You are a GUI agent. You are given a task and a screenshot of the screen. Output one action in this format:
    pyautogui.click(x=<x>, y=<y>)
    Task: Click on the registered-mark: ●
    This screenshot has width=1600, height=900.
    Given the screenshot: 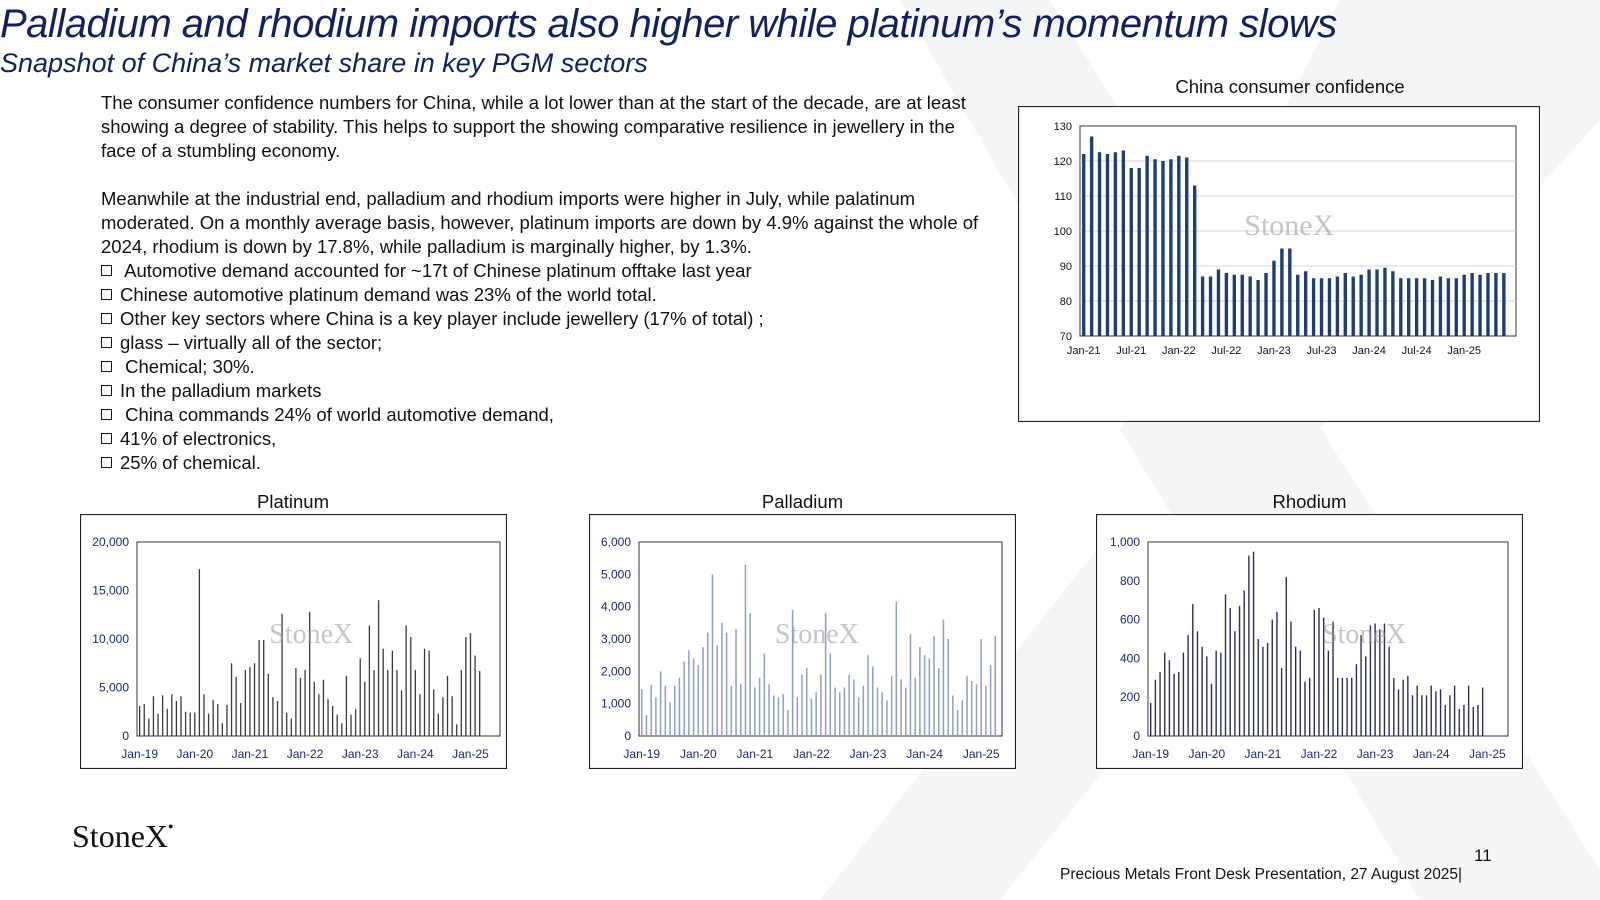 What is the action you would take?
    pyautogui.click(x=171, y=826)
    